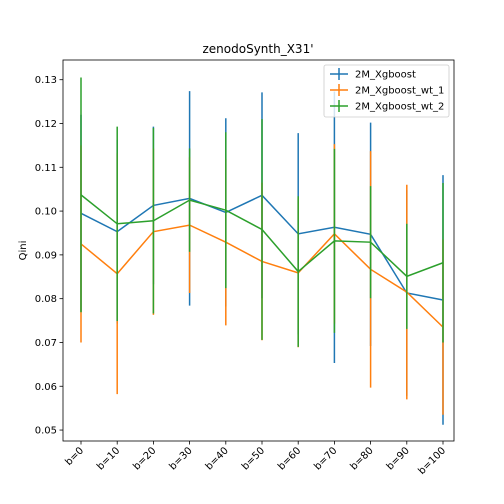 The height and width of the screenshot is (504, 504). I want to click on y-tick-label: 0.05, so click(46, 431).